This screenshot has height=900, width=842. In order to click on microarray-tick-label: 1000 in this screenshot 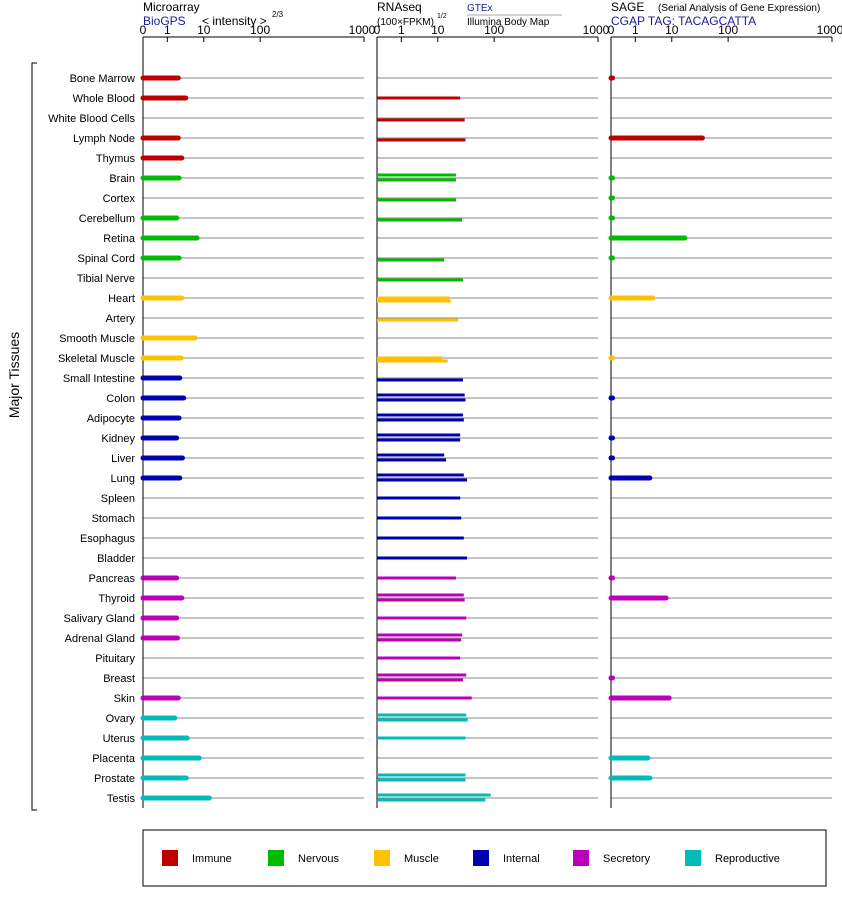, I will do `click(362, 30)`.